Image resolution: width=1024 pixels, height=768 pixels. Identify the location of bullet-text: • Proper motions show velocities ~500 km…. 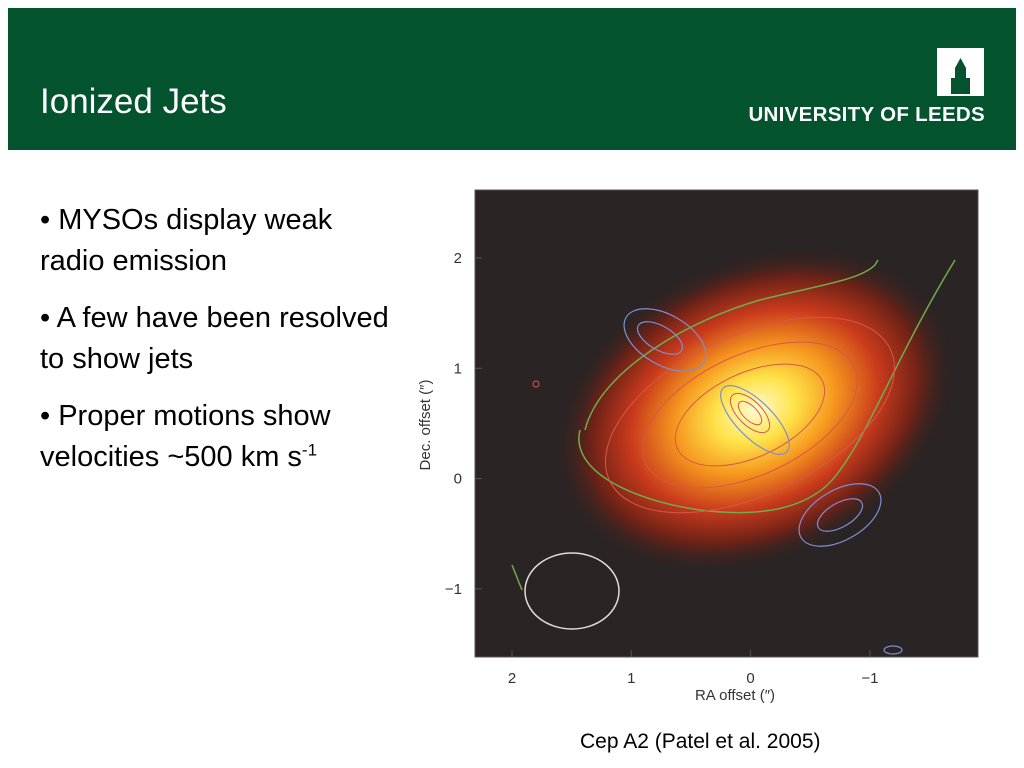
(185, 436).